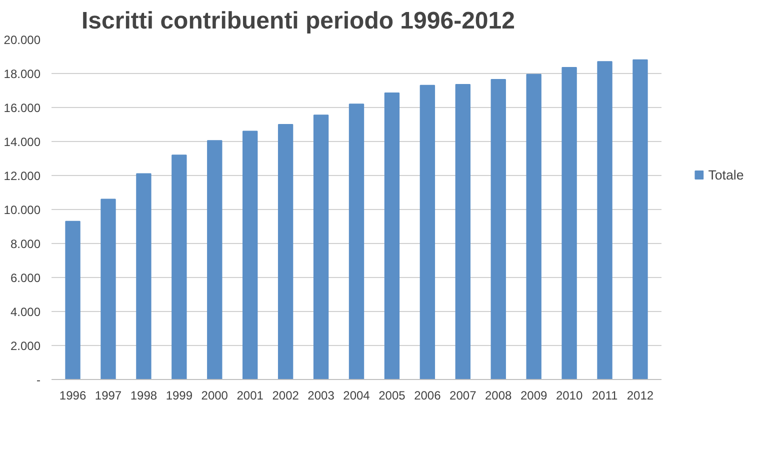 This screenshot has width=783, height=466. Describe the element at coordinates (298, 21) in the screenshot. I see `chart-title: Iscritti contribuenti periodo 1996-2012` at that location.